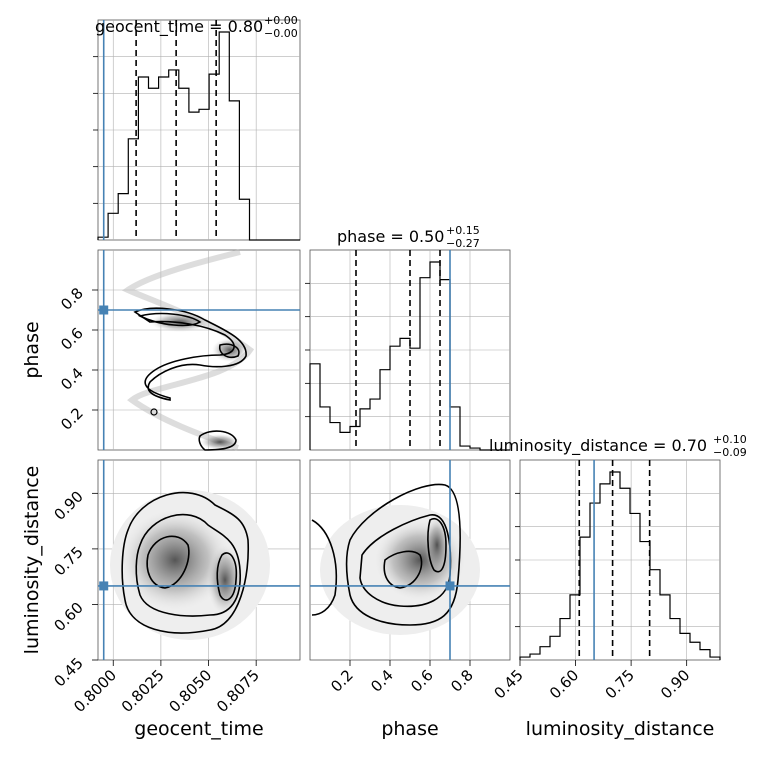 This screenshot has width=760, height=760. I want to click on x-axis-label-geocent-time: geocent_time, so click(198, 729).